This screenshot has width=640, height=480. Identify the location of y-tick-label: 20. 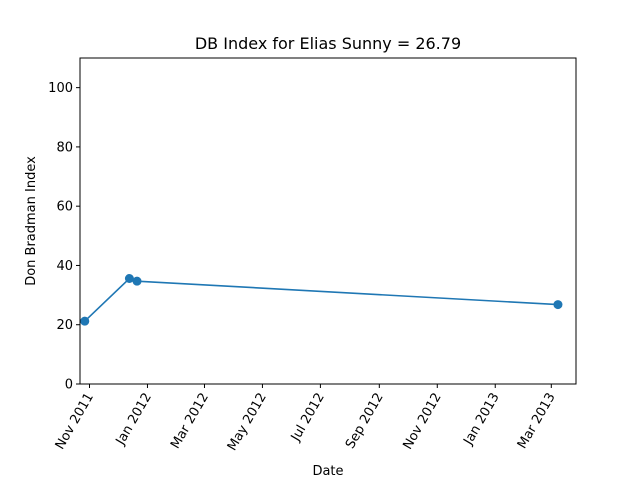
(64, 325).